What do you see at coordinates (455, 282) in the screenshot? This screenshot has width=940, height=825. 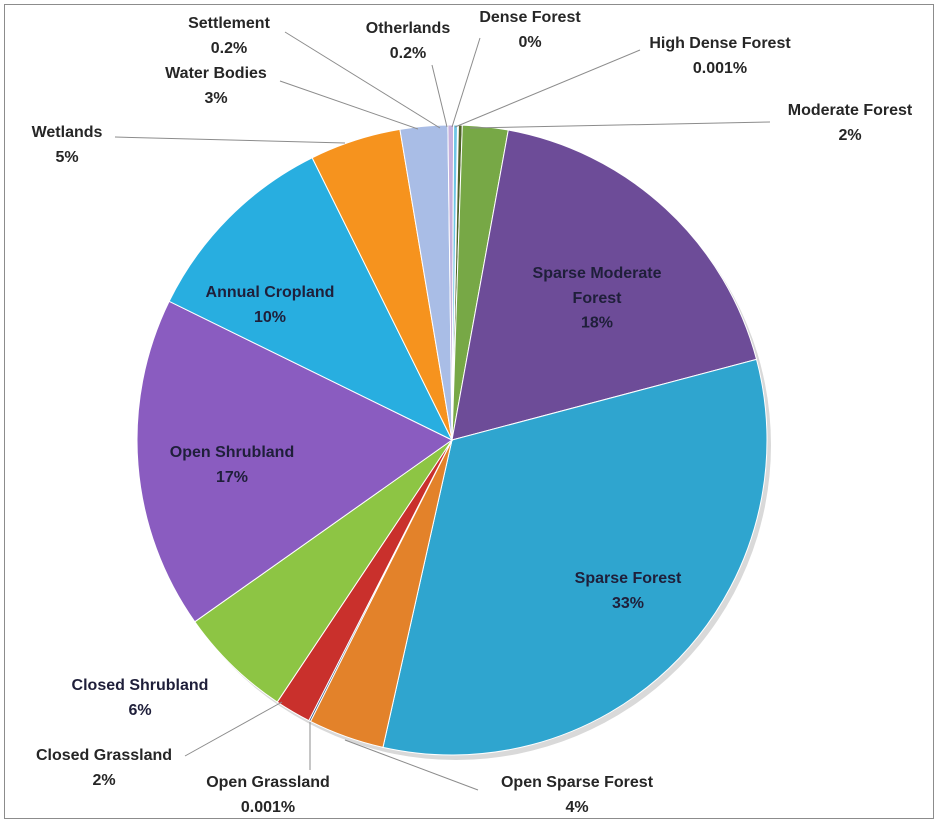 I see `pie-slice-otherlands` at bounding box center [455, 282].